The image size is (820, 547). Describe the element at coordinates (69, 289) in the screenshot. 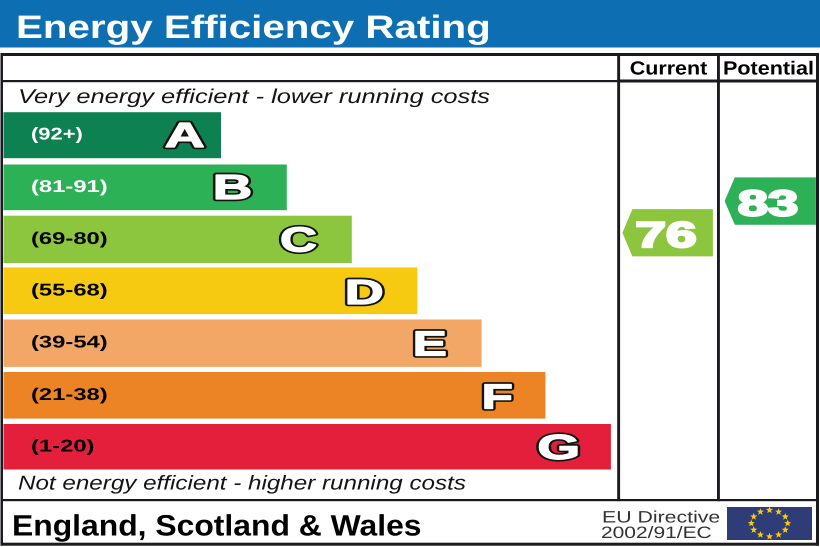

I see `svg-text: (55-68)` at that location.